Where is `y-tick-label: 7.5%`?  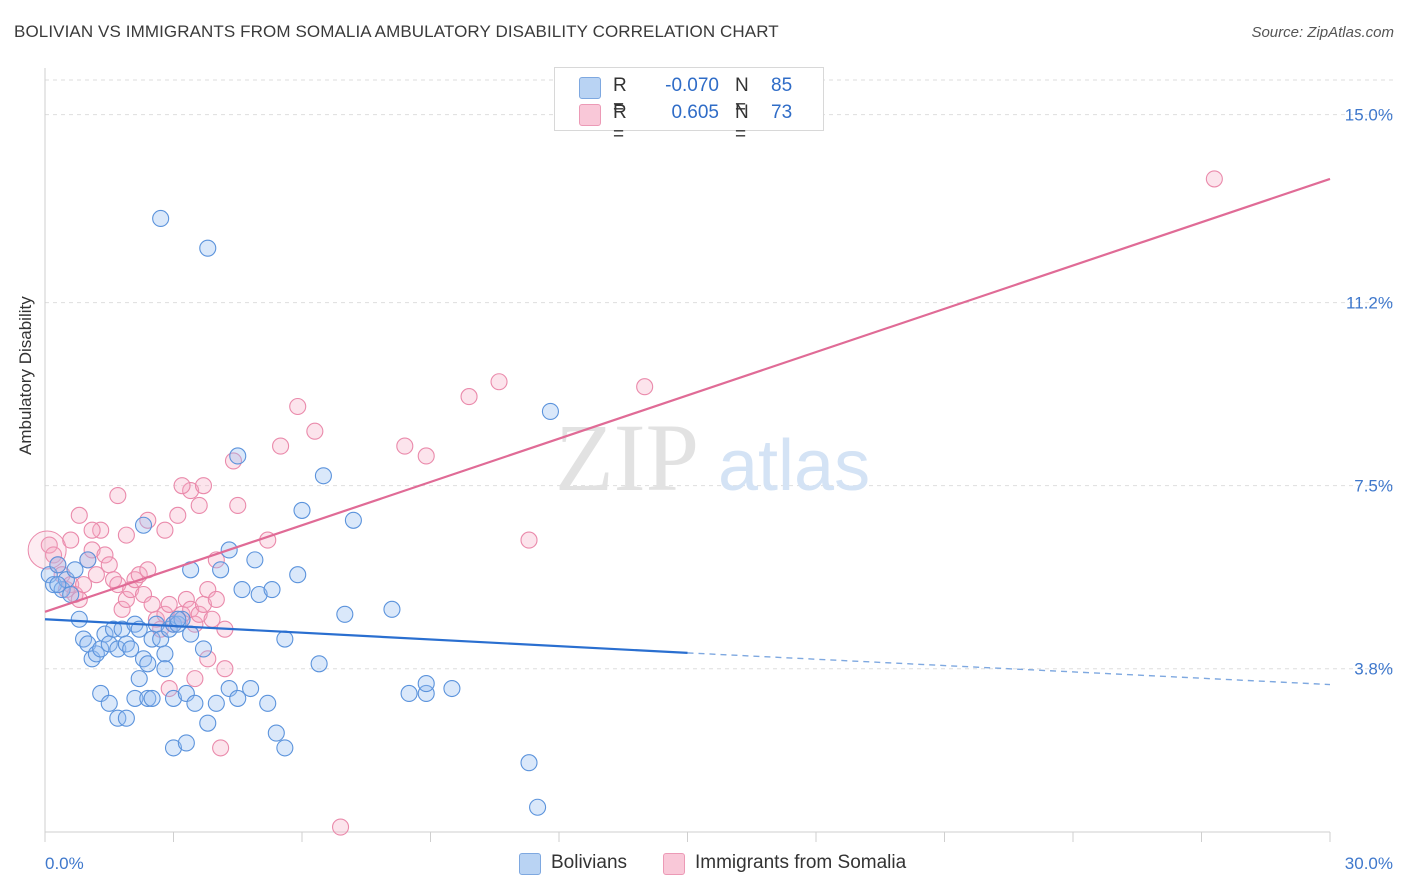
y-tick-label: 7.5% is located at coordinates (1373, 486).